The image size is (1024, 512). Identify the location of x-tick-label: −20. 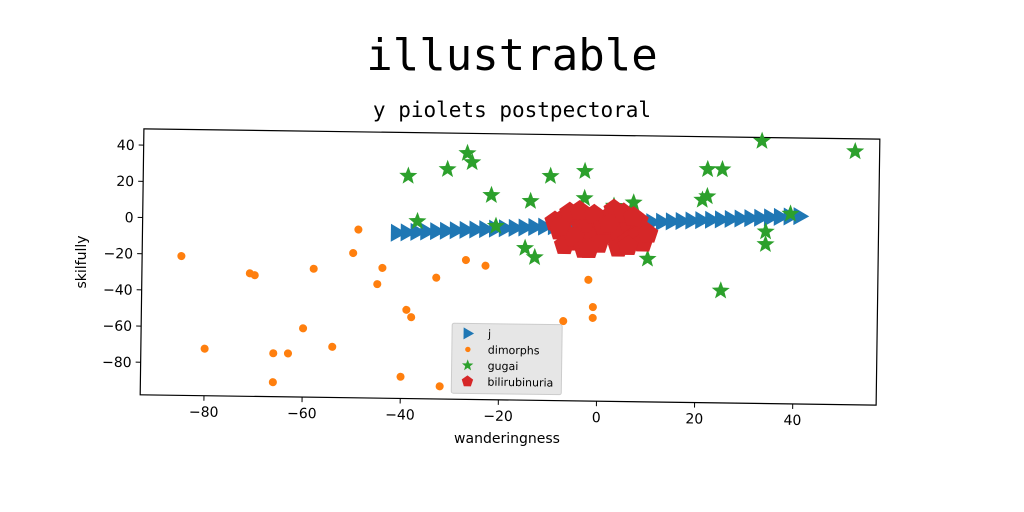
(498, 417).